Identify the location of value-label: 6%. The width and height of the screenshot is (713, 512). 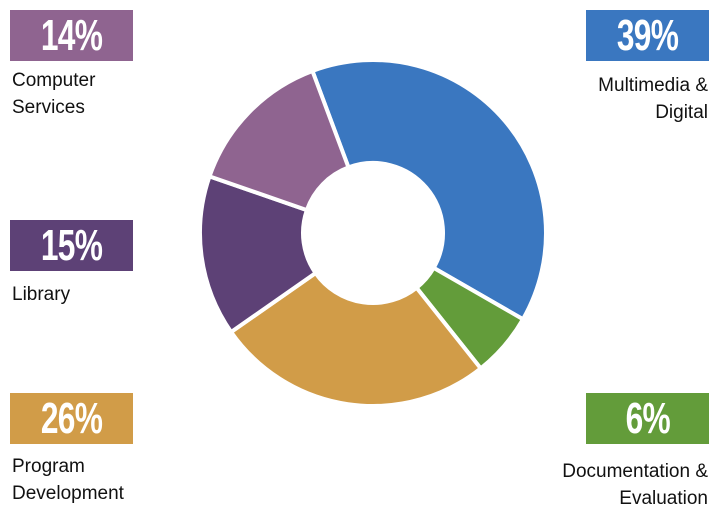
(647, 418).